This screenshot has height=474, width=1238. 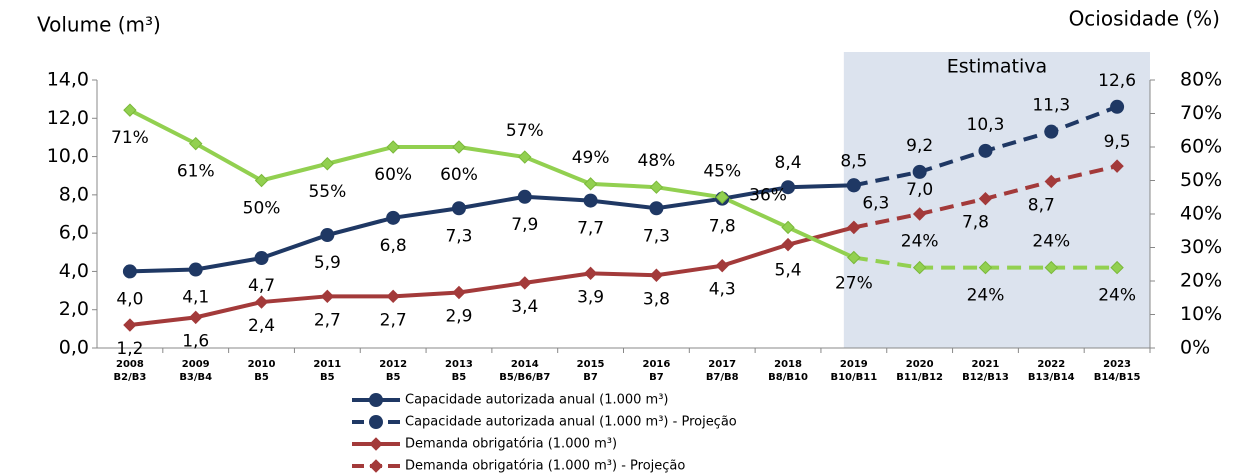 What do you see at coordinates (1201, 281) in the screenshot?
I see `y2-tick-label: 20%` at bounding box center [1201, 281].